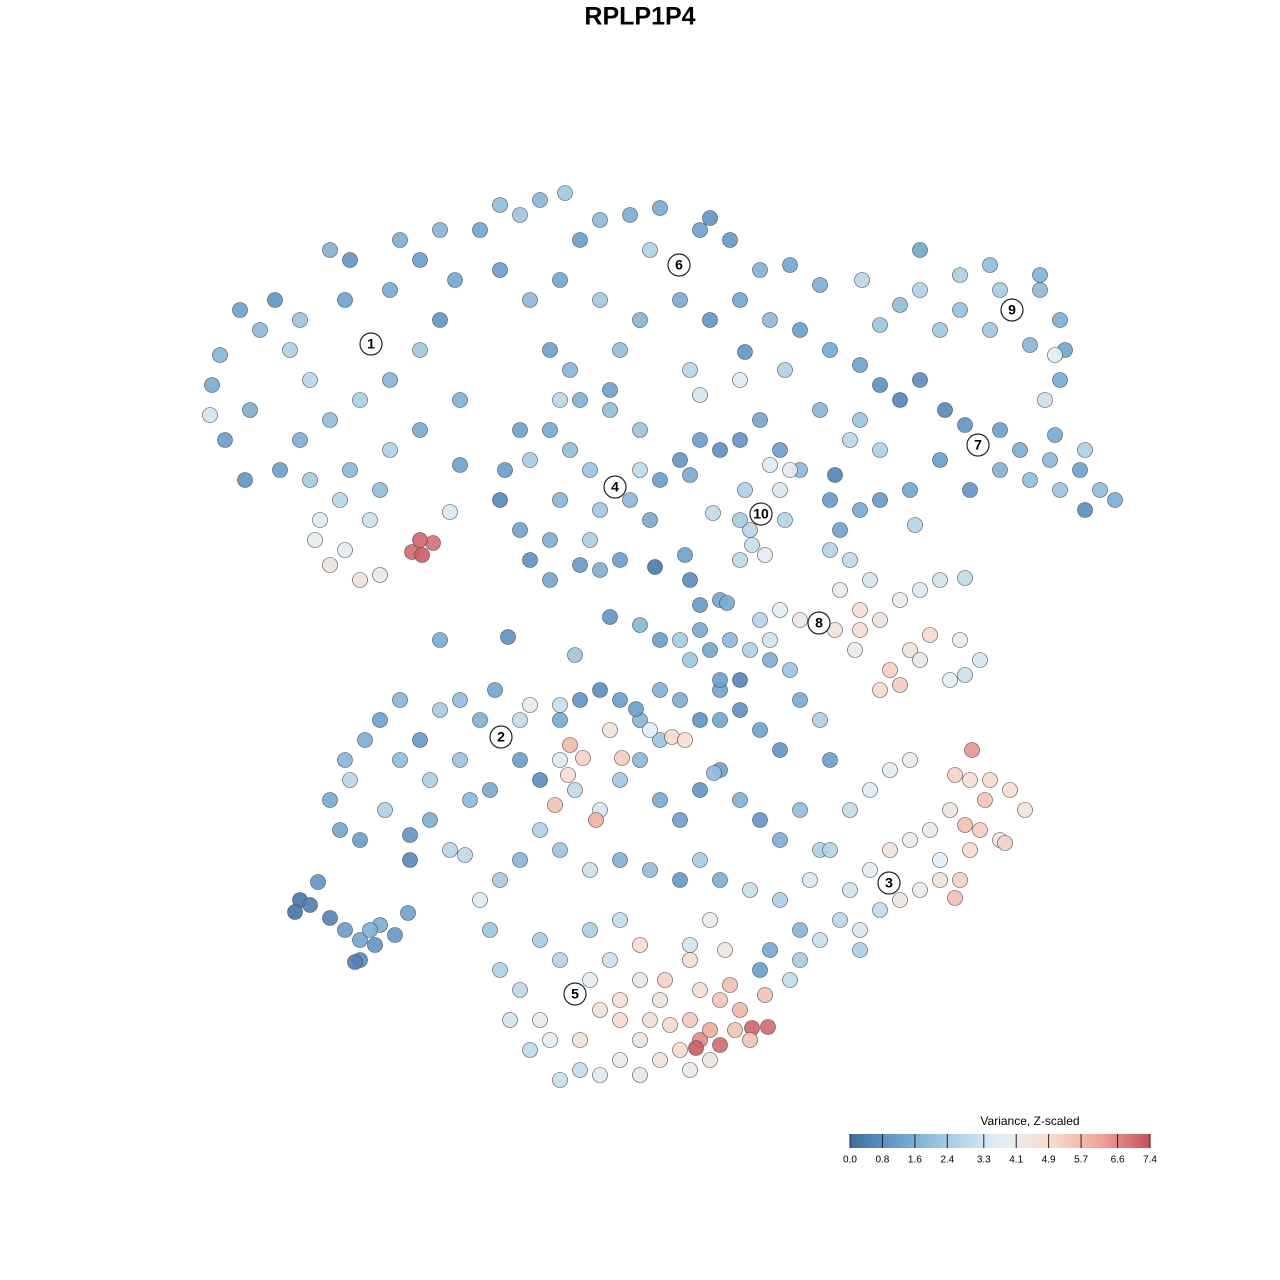  I want to click on colorbar-tick-label: 4.1, so click(1016, 1160).